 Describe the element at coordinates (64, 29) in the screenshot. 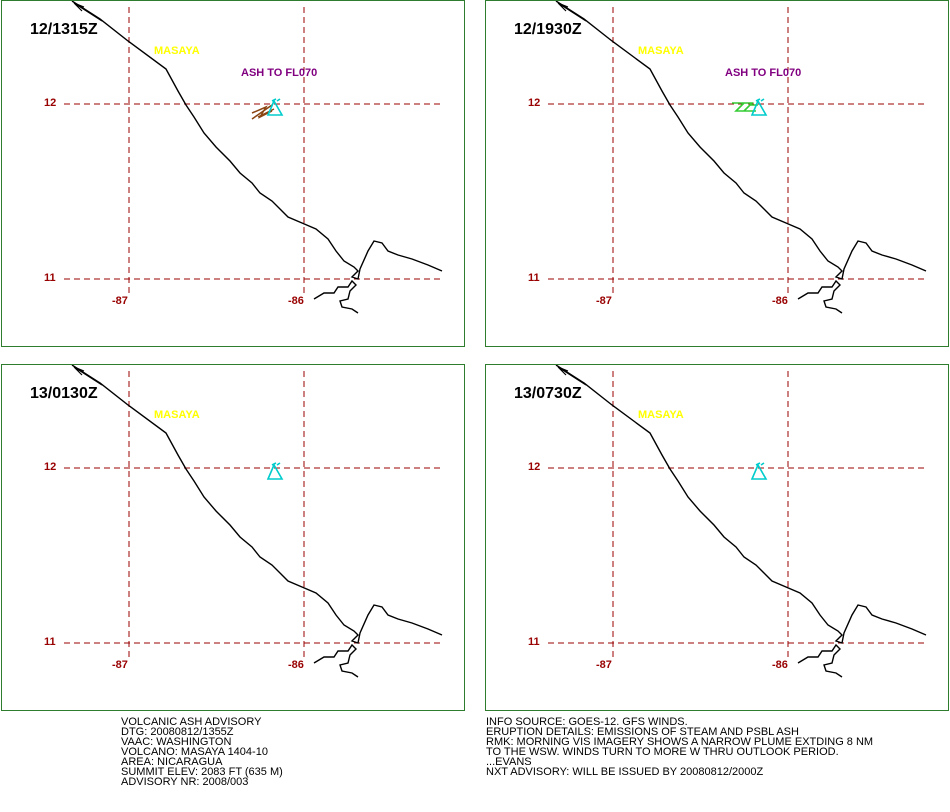

I see `forecast-time: 12/1315Z` at that location.